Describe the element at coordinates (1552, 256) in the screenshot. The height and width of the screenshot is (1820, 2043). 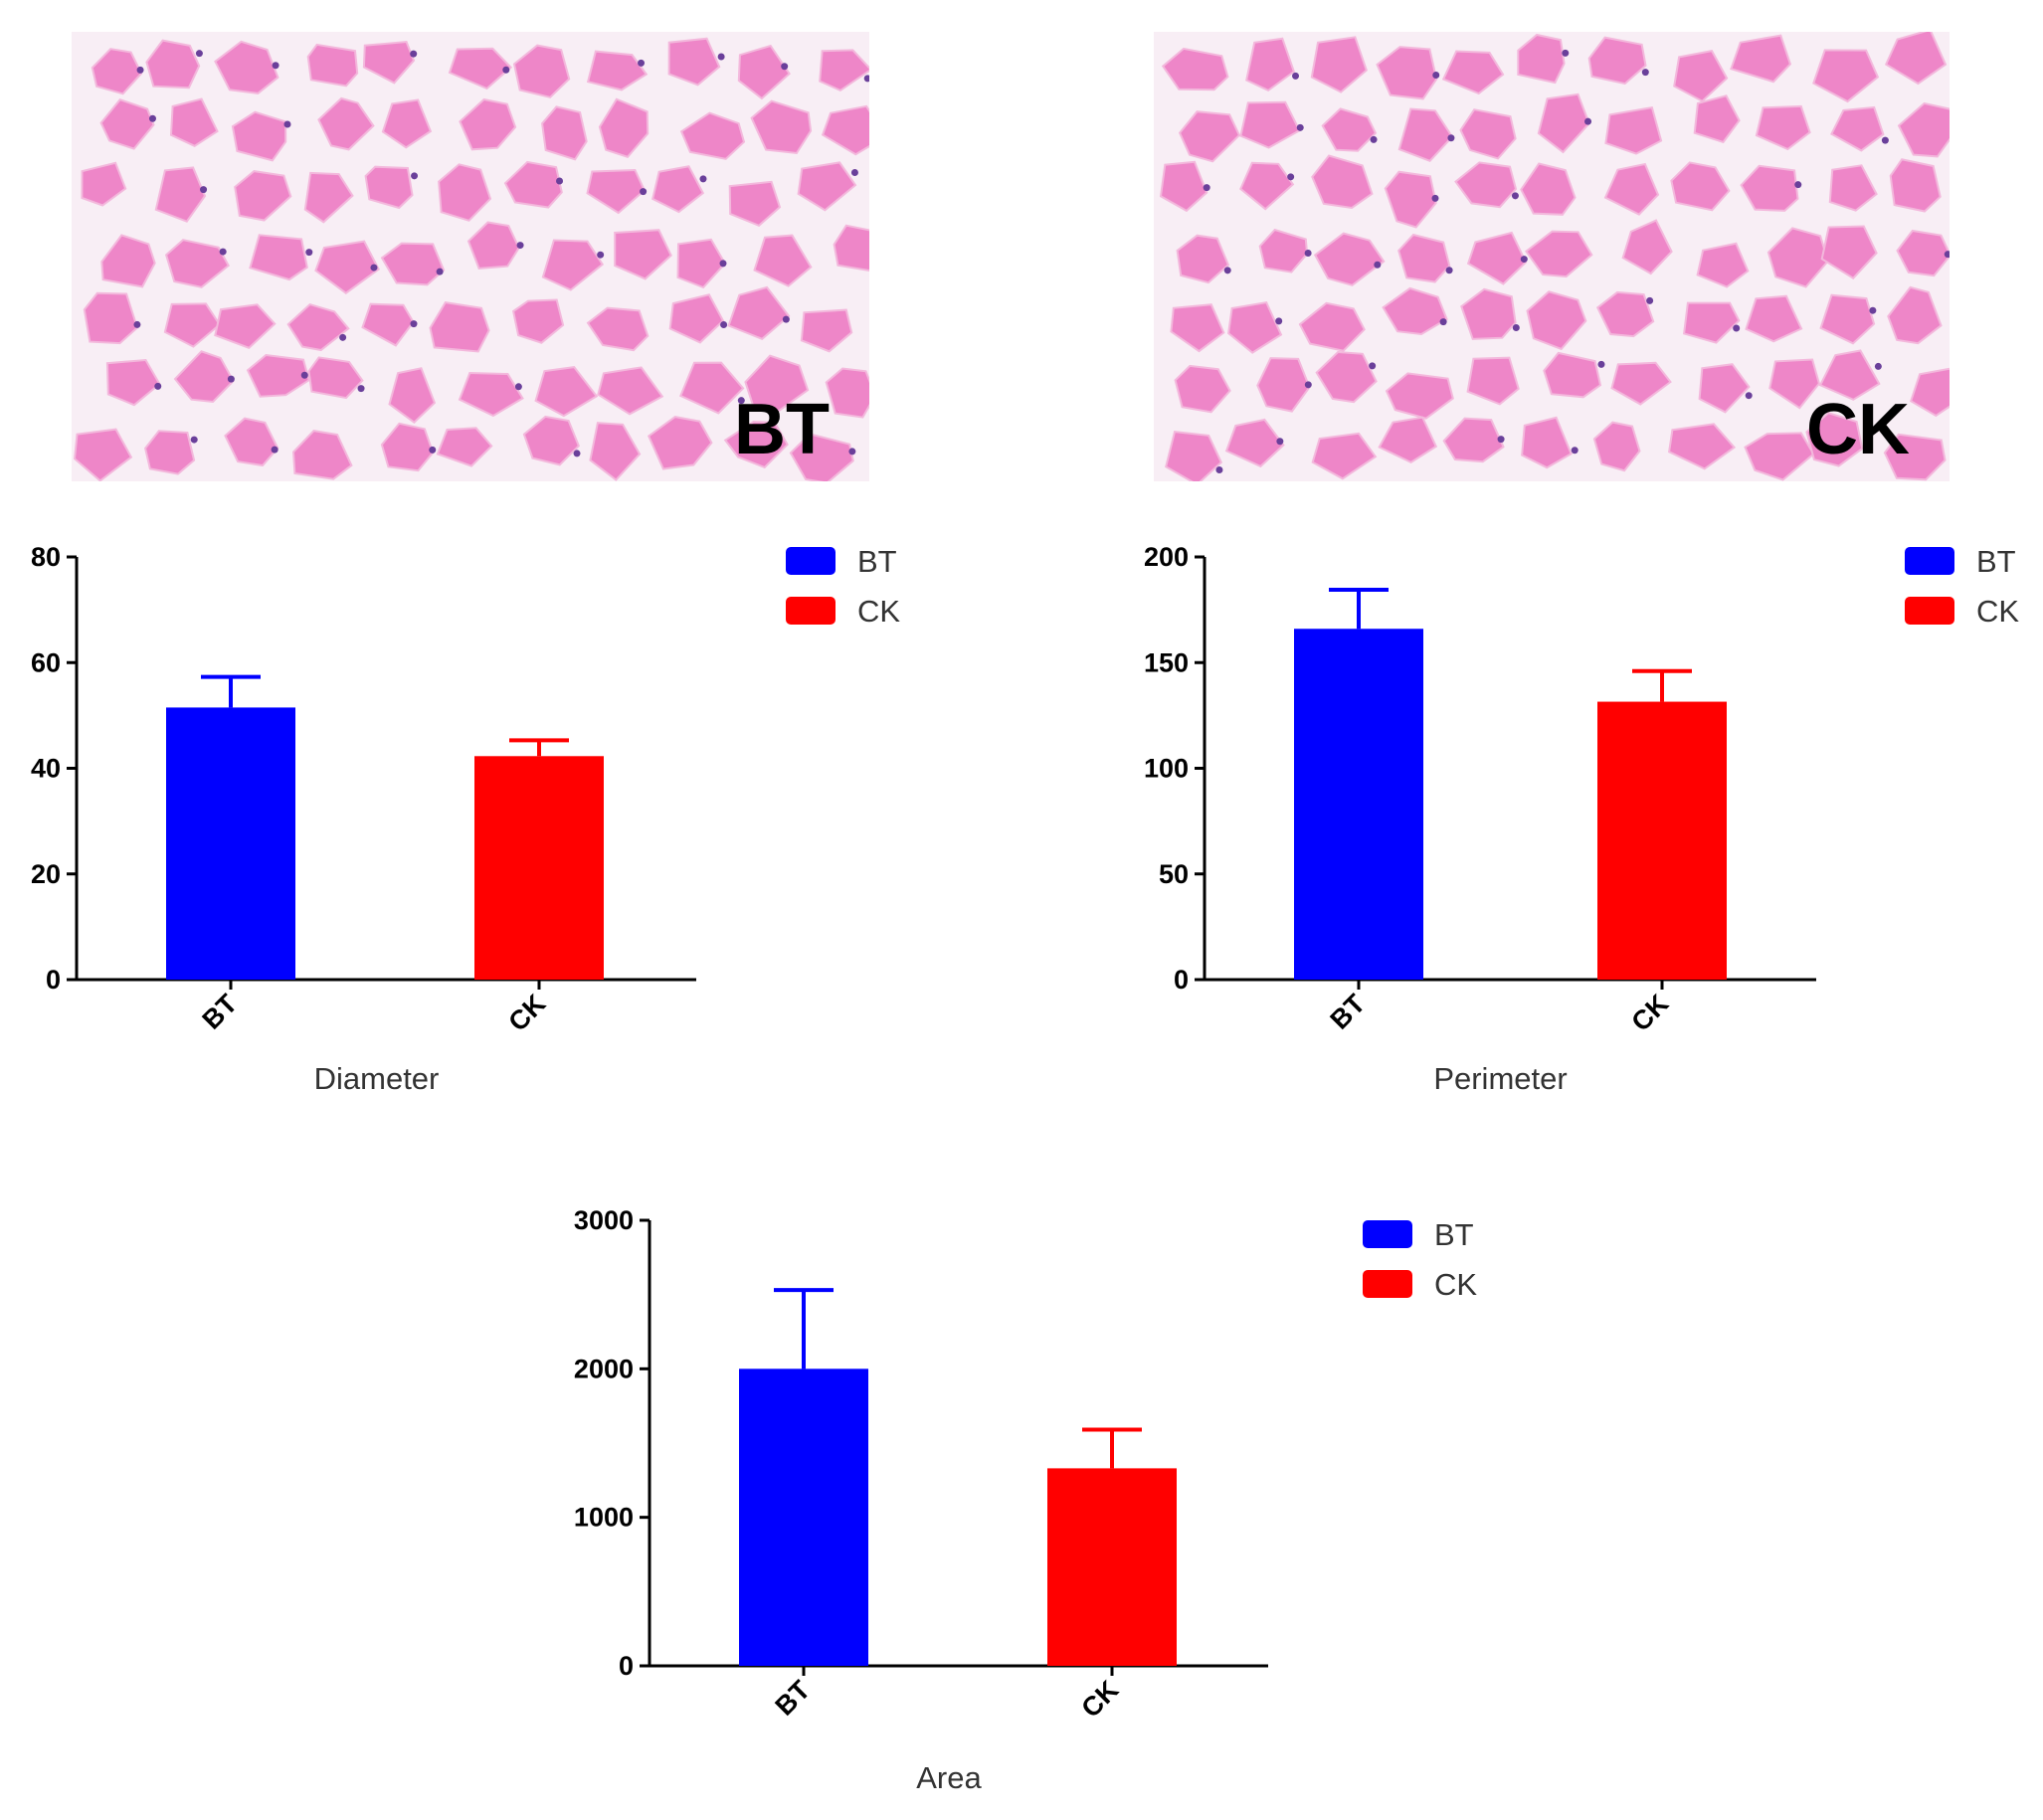
I see `micrograph-ck: CK` at that location.